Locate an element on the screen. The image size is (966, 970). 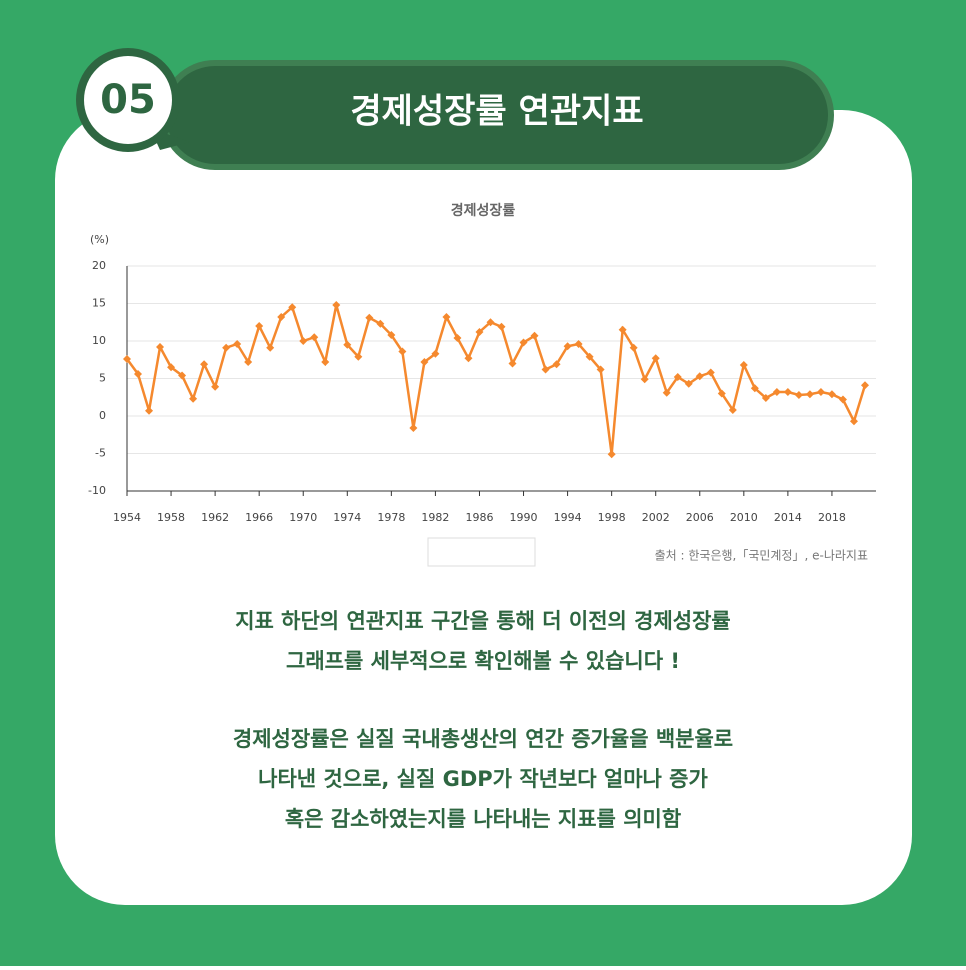
x-tick-label: 2006 is located at coordinates (700, 517).